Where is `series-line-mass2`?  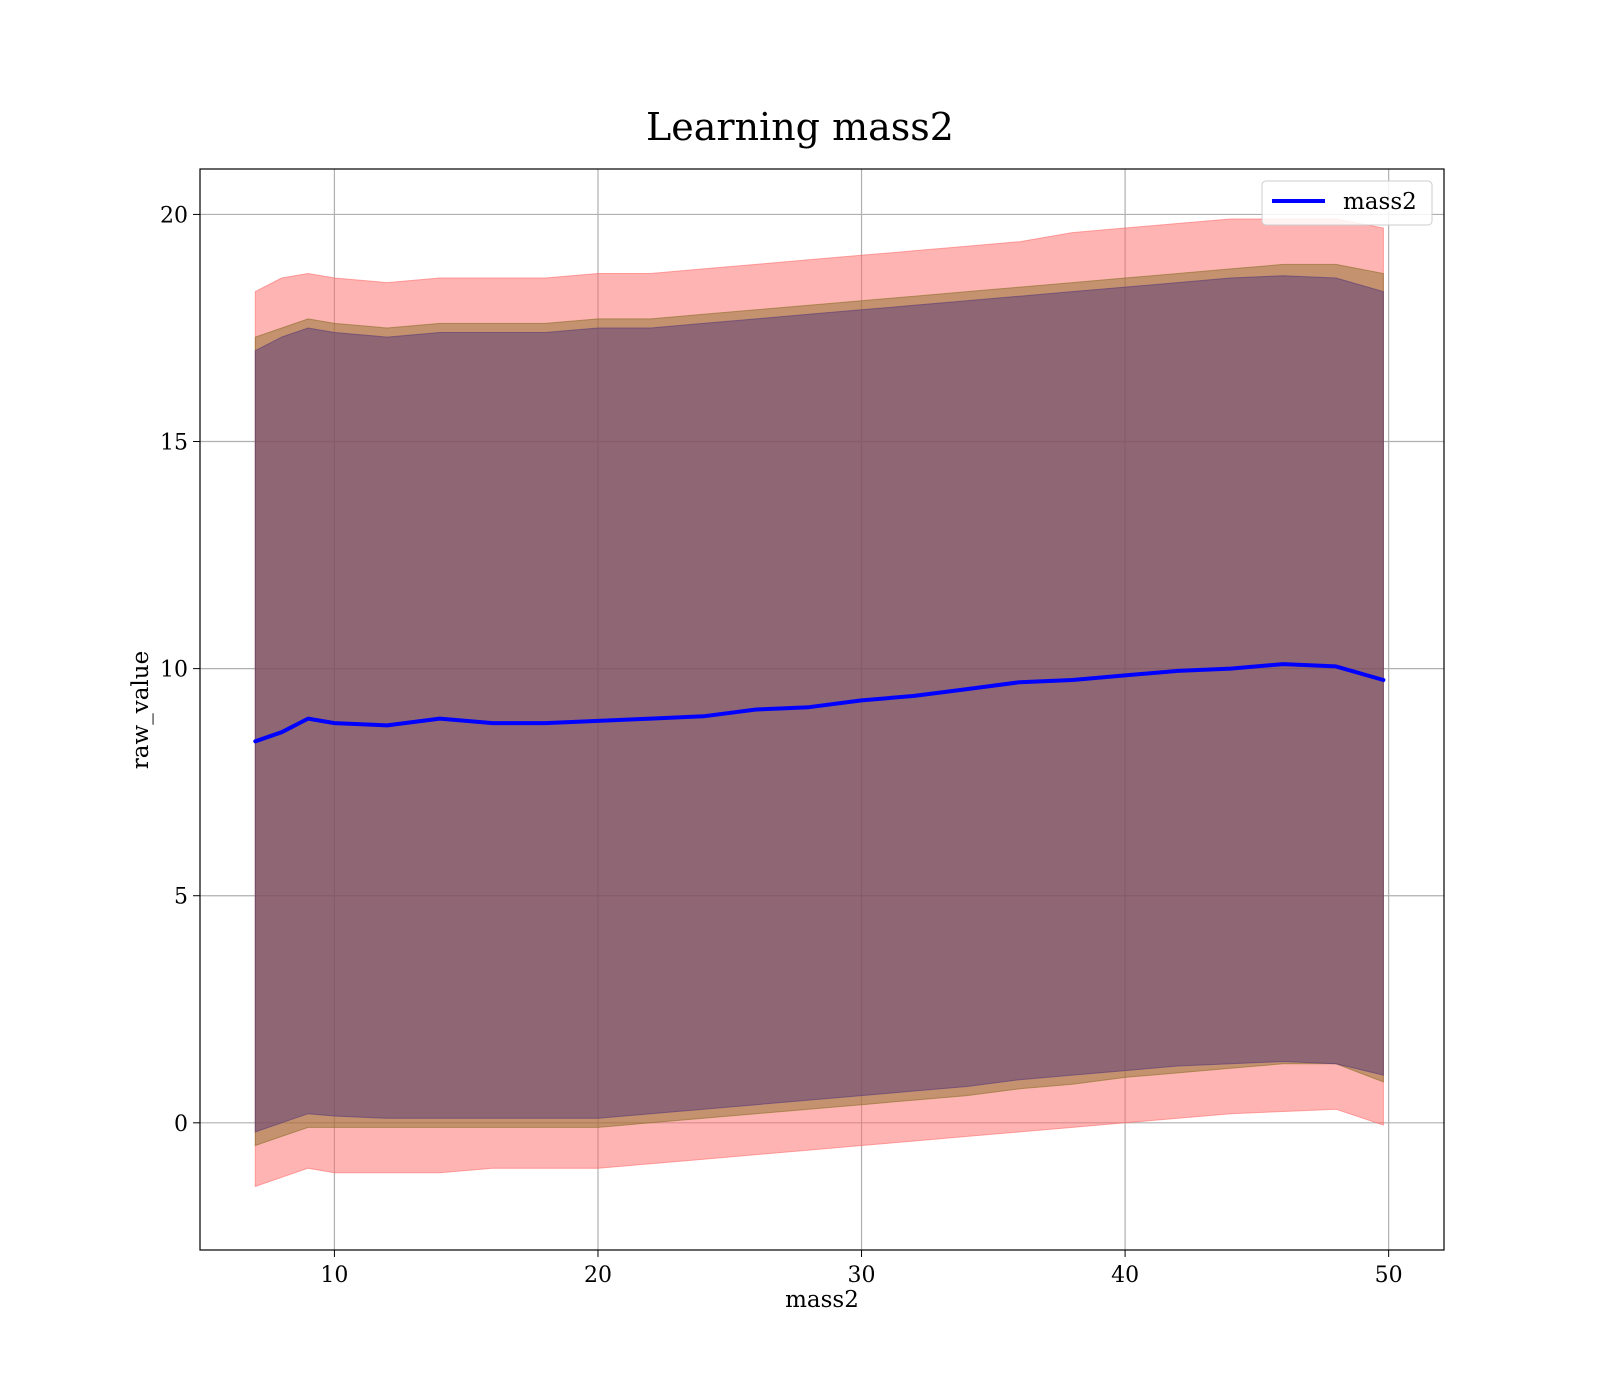 series-line-mass2 is located at coordinates (819, 703).